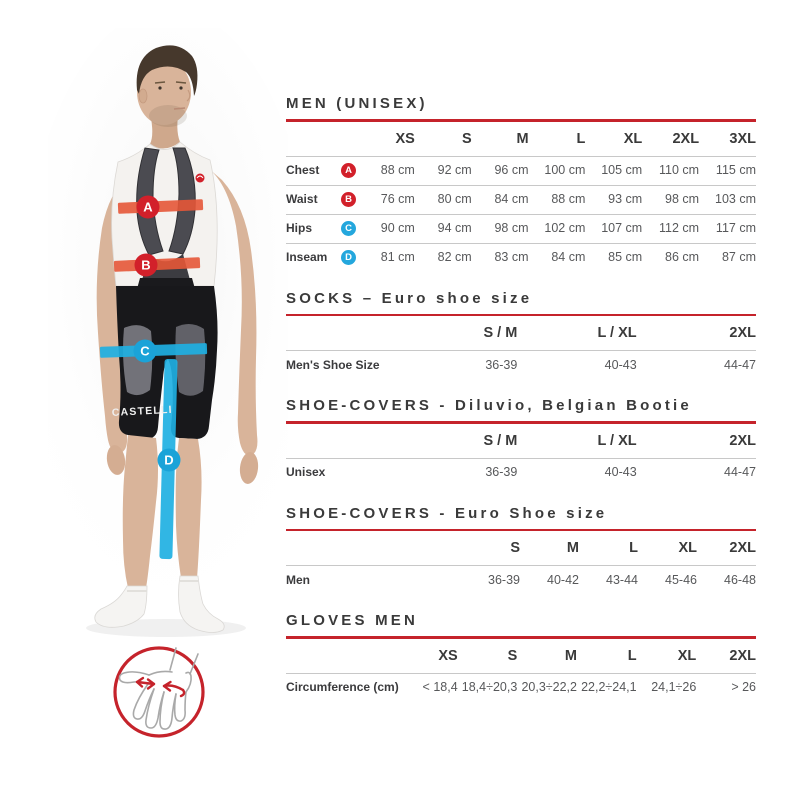  Describe the element at coordinates (333, 364) in the screenshot. I see `row-label: Men's Shoe Size` at that location.